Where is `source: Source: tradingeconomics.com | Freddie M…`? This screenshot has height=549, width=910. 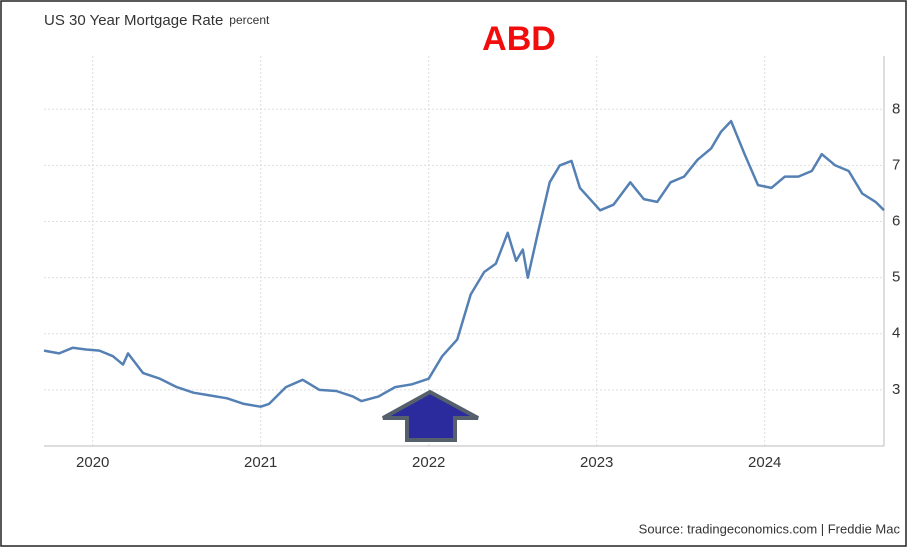
source: Source: tradingeconomics.com | Freddie M… is located at coordinates (770, 528).